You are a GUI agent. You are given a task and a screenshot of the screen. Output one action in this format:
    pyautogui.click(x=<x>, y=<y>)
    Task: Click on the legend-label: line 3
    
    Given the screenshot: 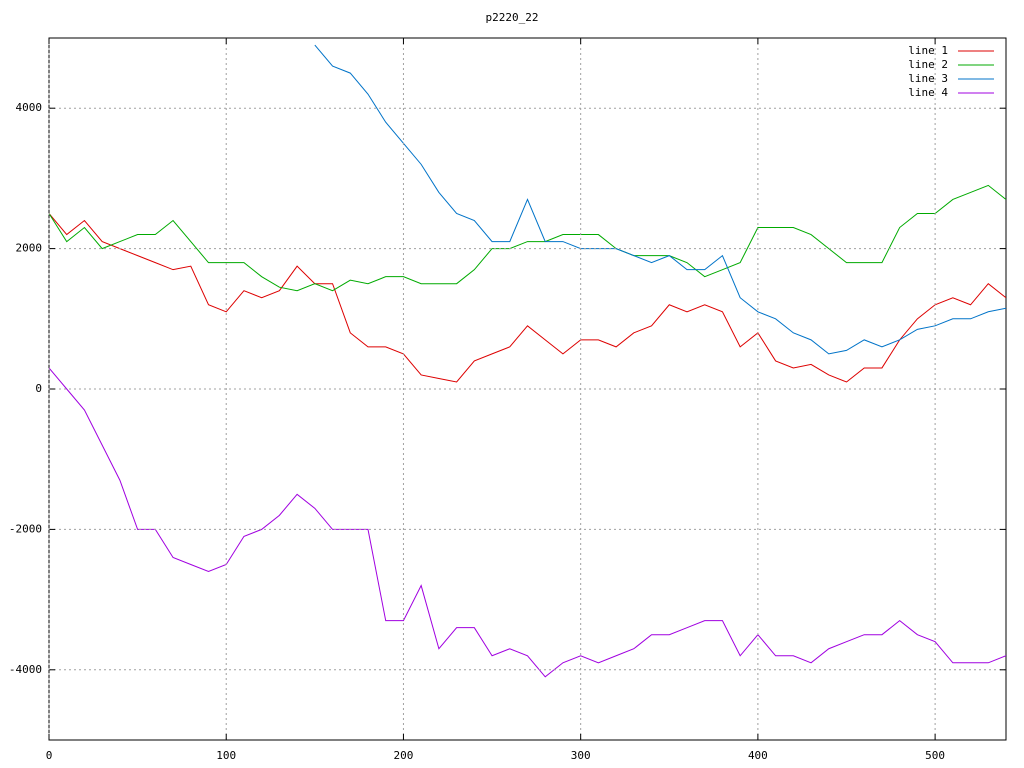 What is the action you would take?
    pyautogui.click(x=928, y=78)
    